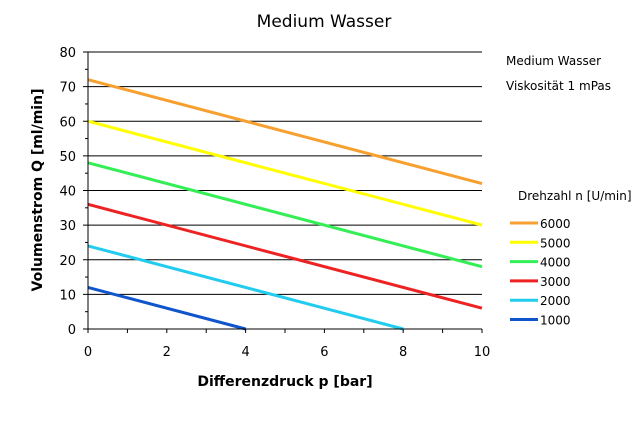 The height and width of the screenshot is (425, 637). I want to click on y-tick-labels: 0 10 20 30 40 50 60 70 80, so click(67, 192).